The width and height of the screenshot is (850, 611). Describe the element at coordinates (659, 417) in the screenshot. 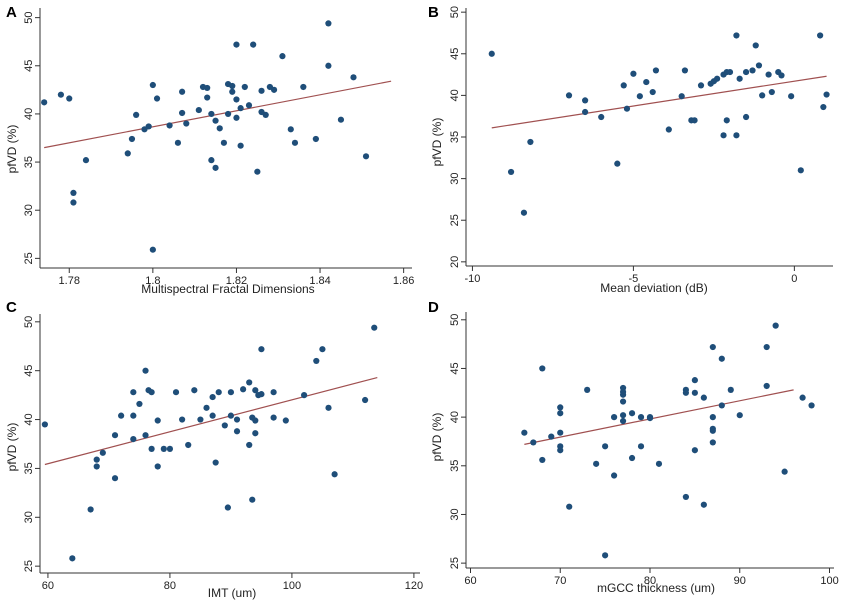

I see `panel-d-fit-line` at that location.